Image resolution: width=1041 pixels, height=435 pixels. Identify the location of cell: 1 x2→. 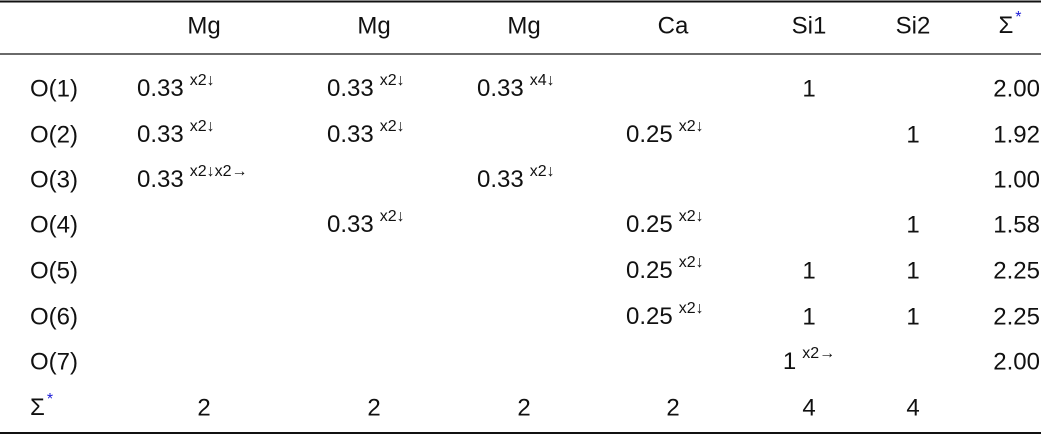
(809, 360).